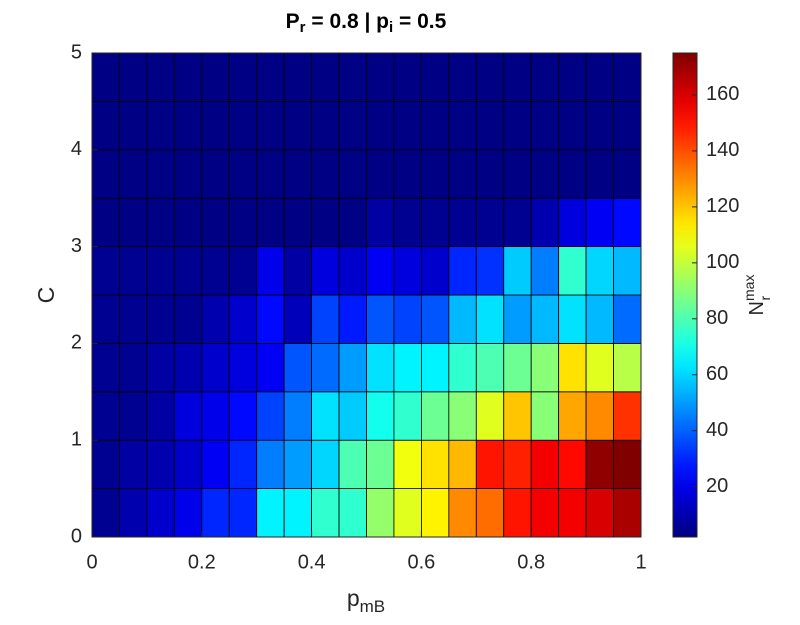 The image size is (800, 625). Describe the element at coordinates (76, 52) in the screenshot. I see `y-tick-label: 5` at that location.